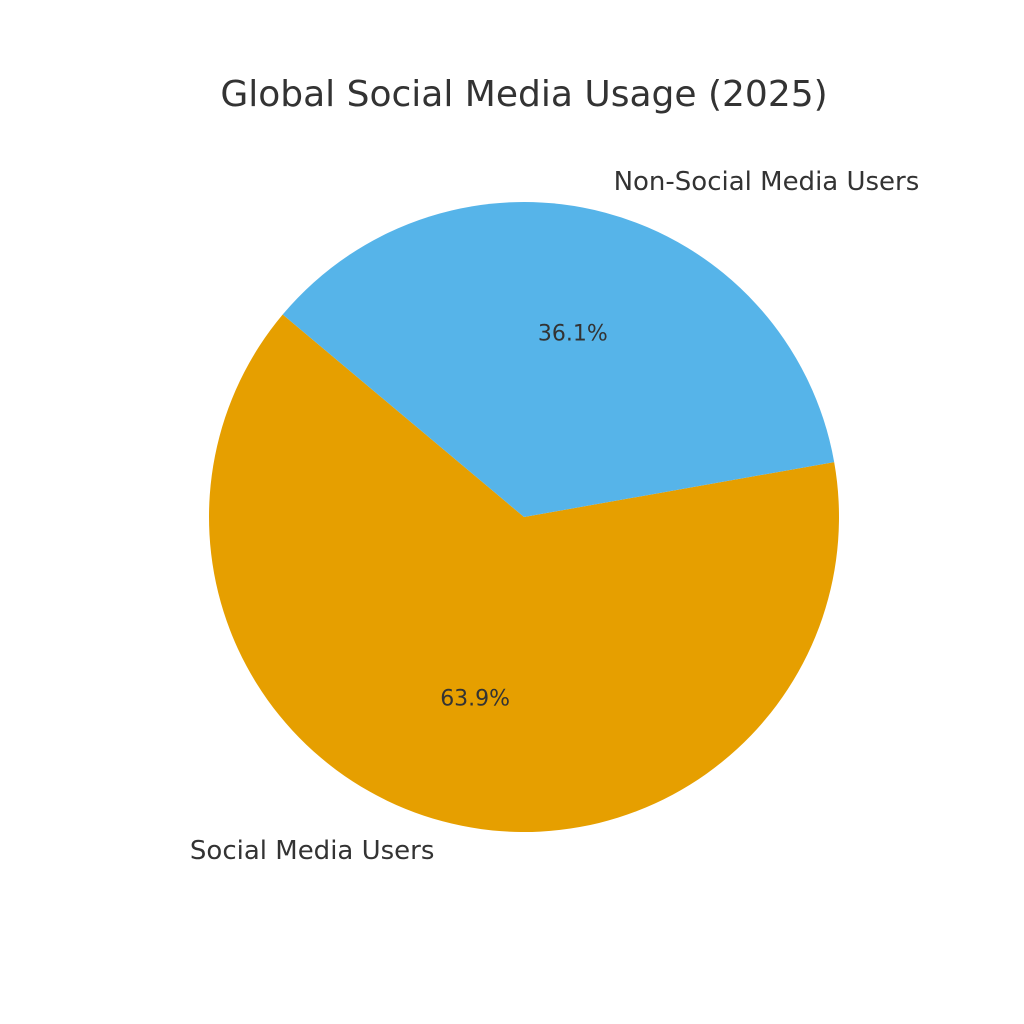 The width and height of the screenshot is (1024, 1024). What do you see at coordinates (312, 851) in the screenshot?
I see `slice-label: Social Media Users` at bounding box center [312, 851].